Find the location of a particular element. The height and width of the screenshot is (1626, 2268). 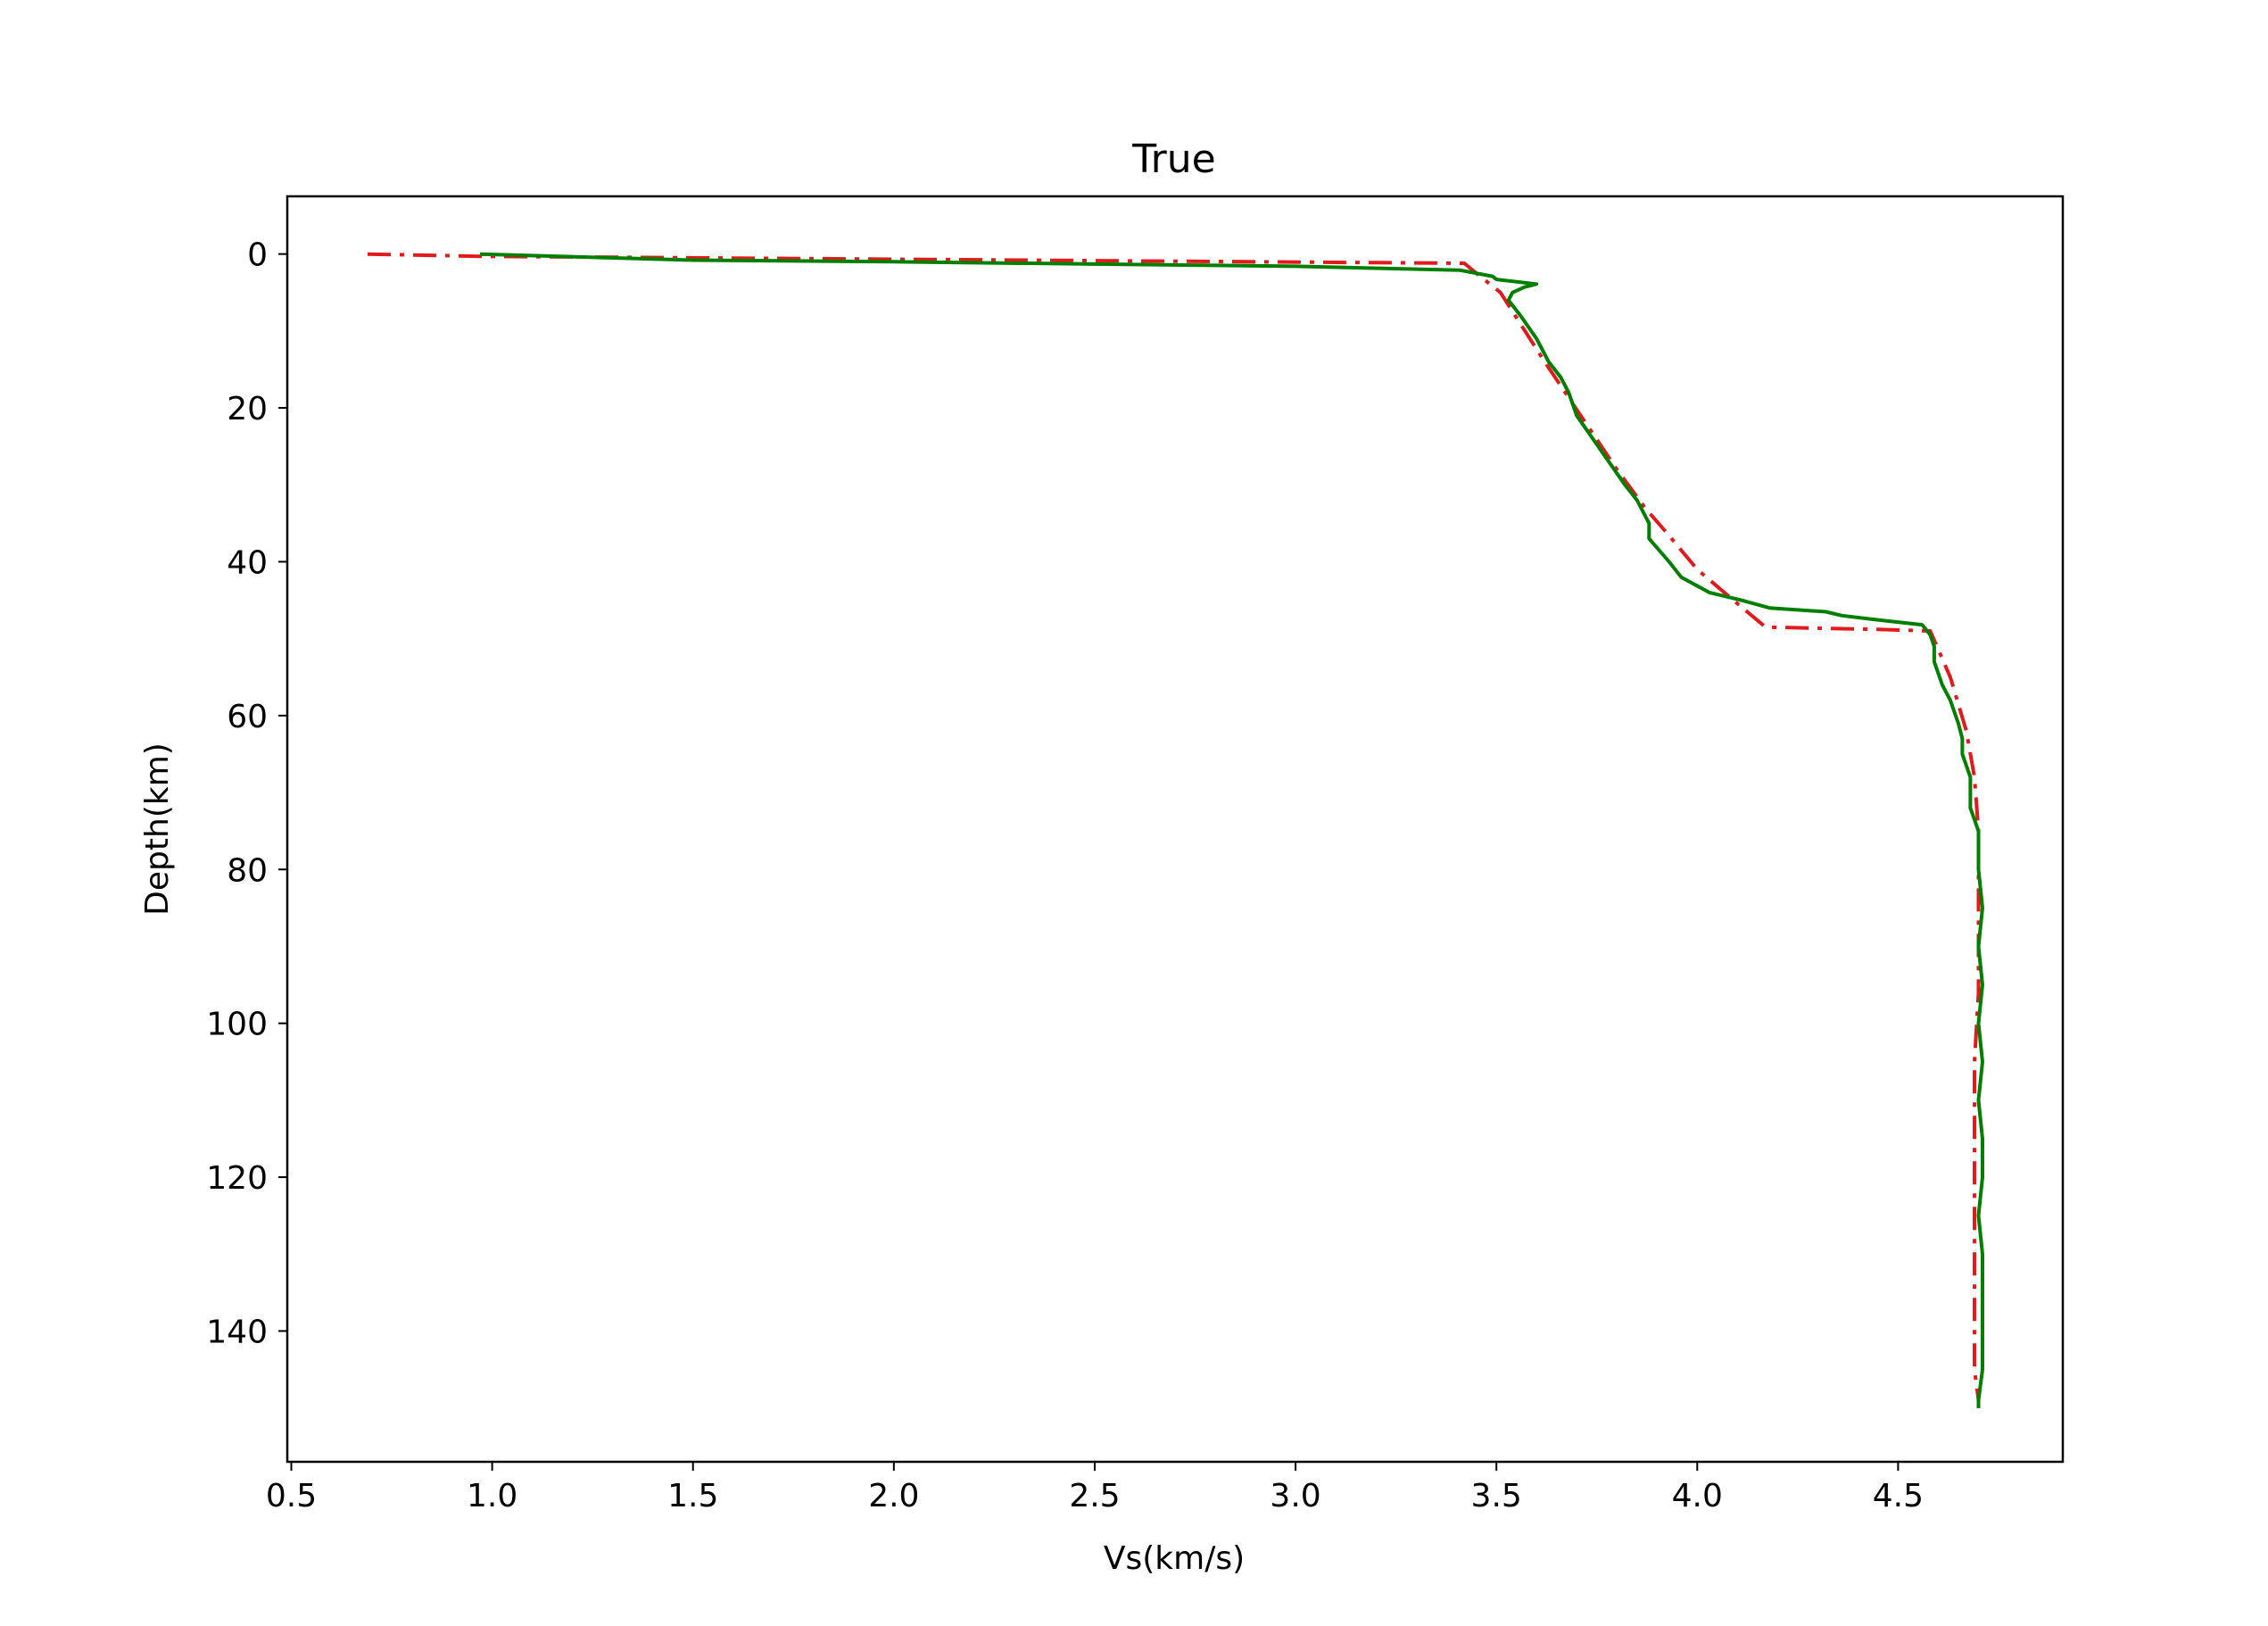

x-tick-label: 2.0 is located at coordinates (893, 1496).